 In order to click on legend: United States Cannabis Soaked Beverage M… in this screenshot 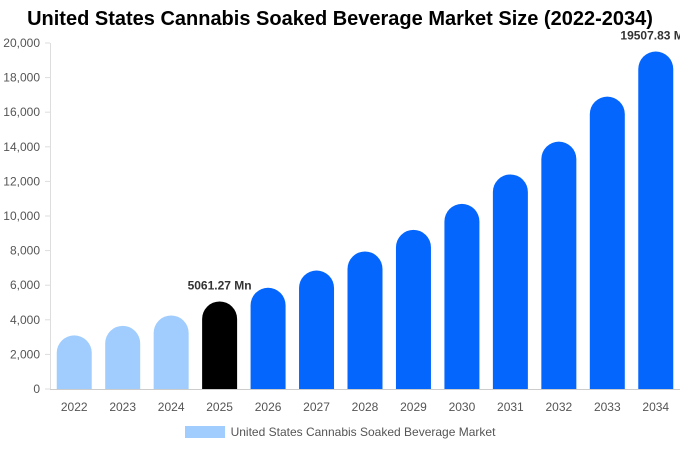, I will do `click(340, 432)`.